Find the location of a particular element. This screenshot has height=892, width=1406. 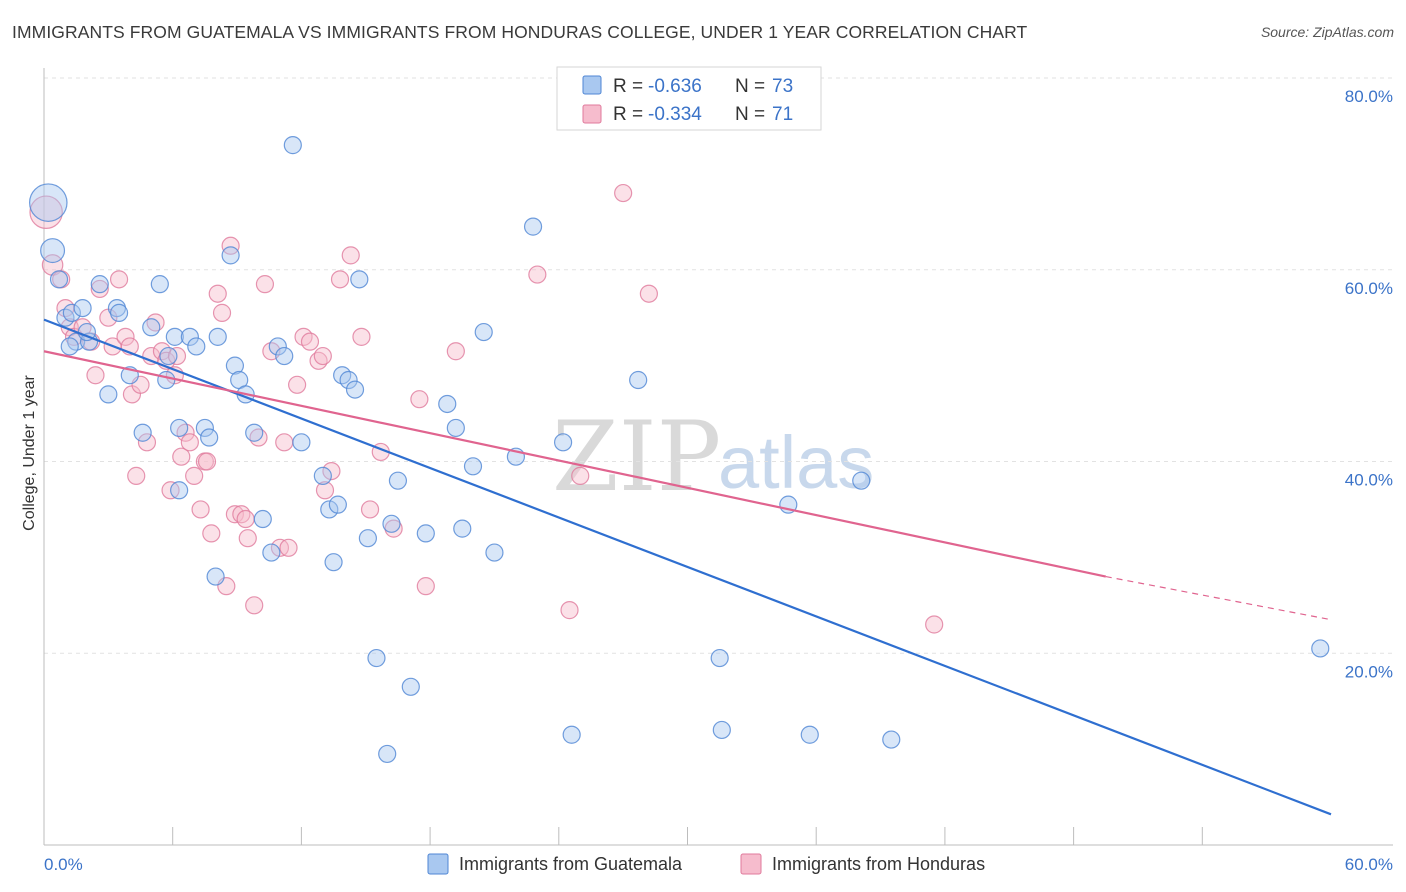

bottom-legend-swatch-guatemala is located at coordinates (438, 864).